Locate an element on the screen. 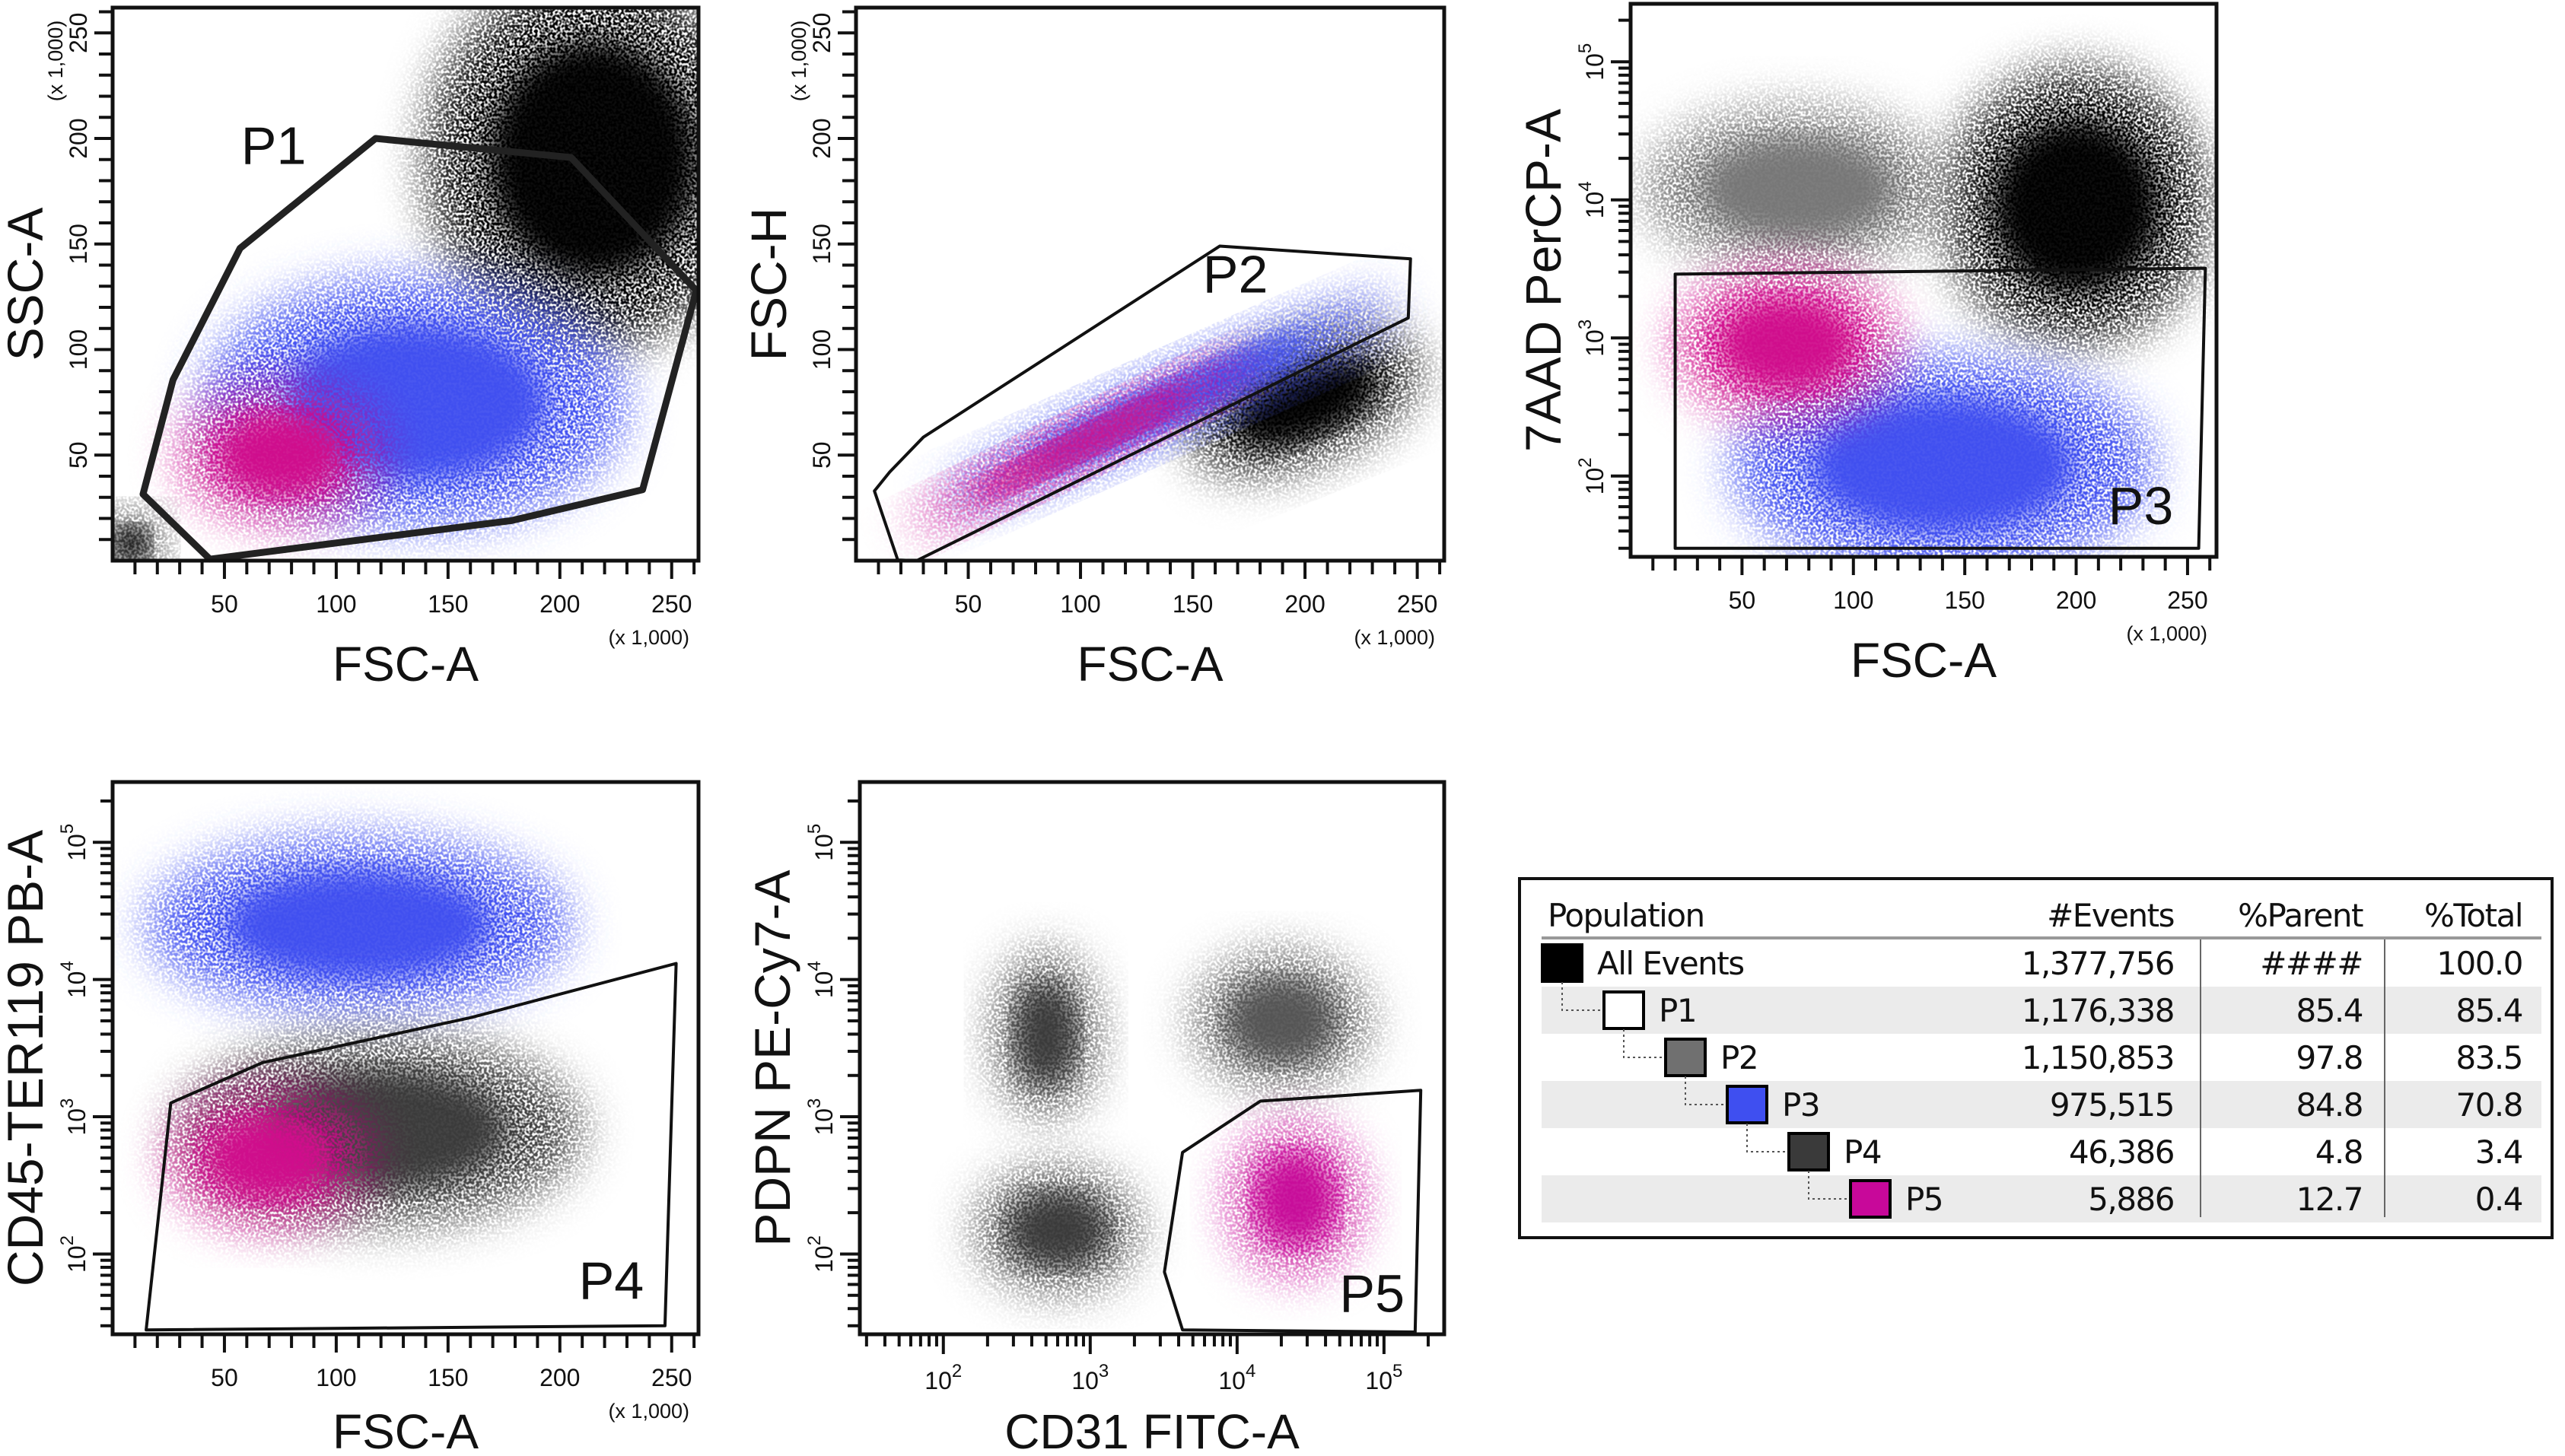 The height and width of the screenshot is (1456, 2565). population-name: P1 is located at coordinates (1677, 1010).